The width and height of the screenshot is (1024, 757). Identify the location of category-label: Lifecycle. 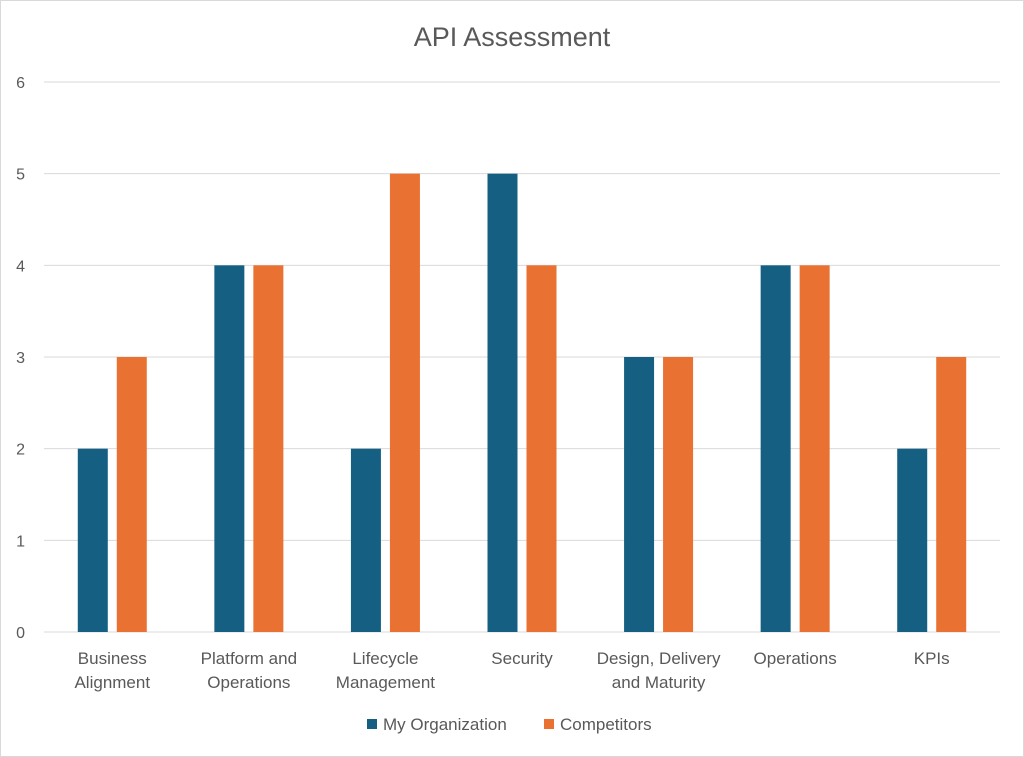
(385, 658).